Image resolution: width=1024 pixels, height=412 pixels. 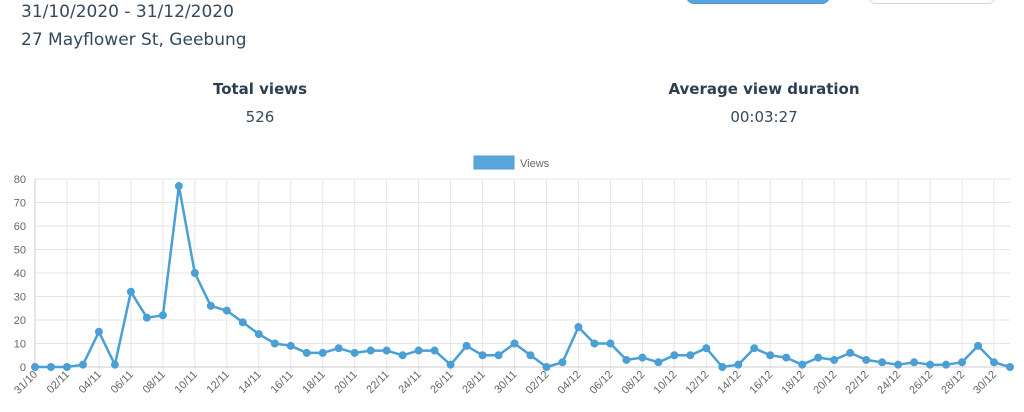 What do you see at coordinates (20, 345) in the screenshot?
I see `y-tick-label: 10` at bounding box center [20, 345].